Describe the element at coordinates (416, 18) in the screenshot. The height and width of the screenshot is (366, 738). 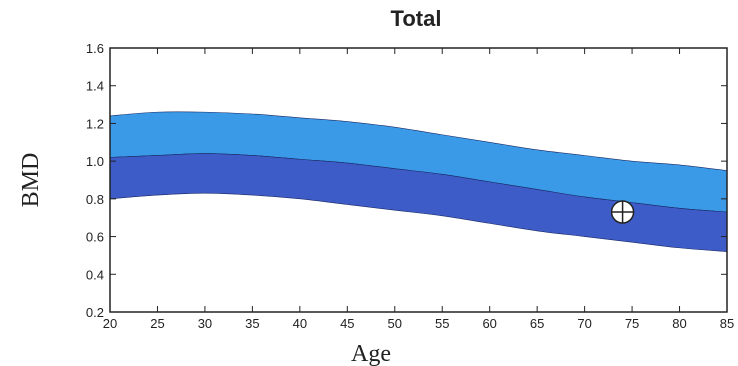
I see `chart-title: Total` at that location.